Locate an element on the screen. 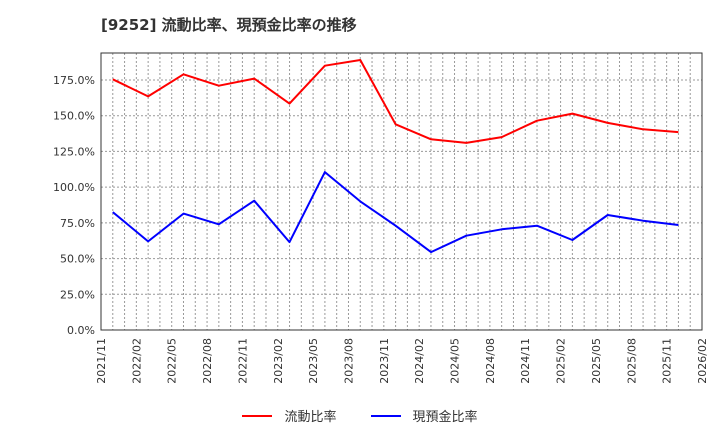  chart-title: [9252] 流動比率、現預金比率の推移 is located at coordinates (229, 25).